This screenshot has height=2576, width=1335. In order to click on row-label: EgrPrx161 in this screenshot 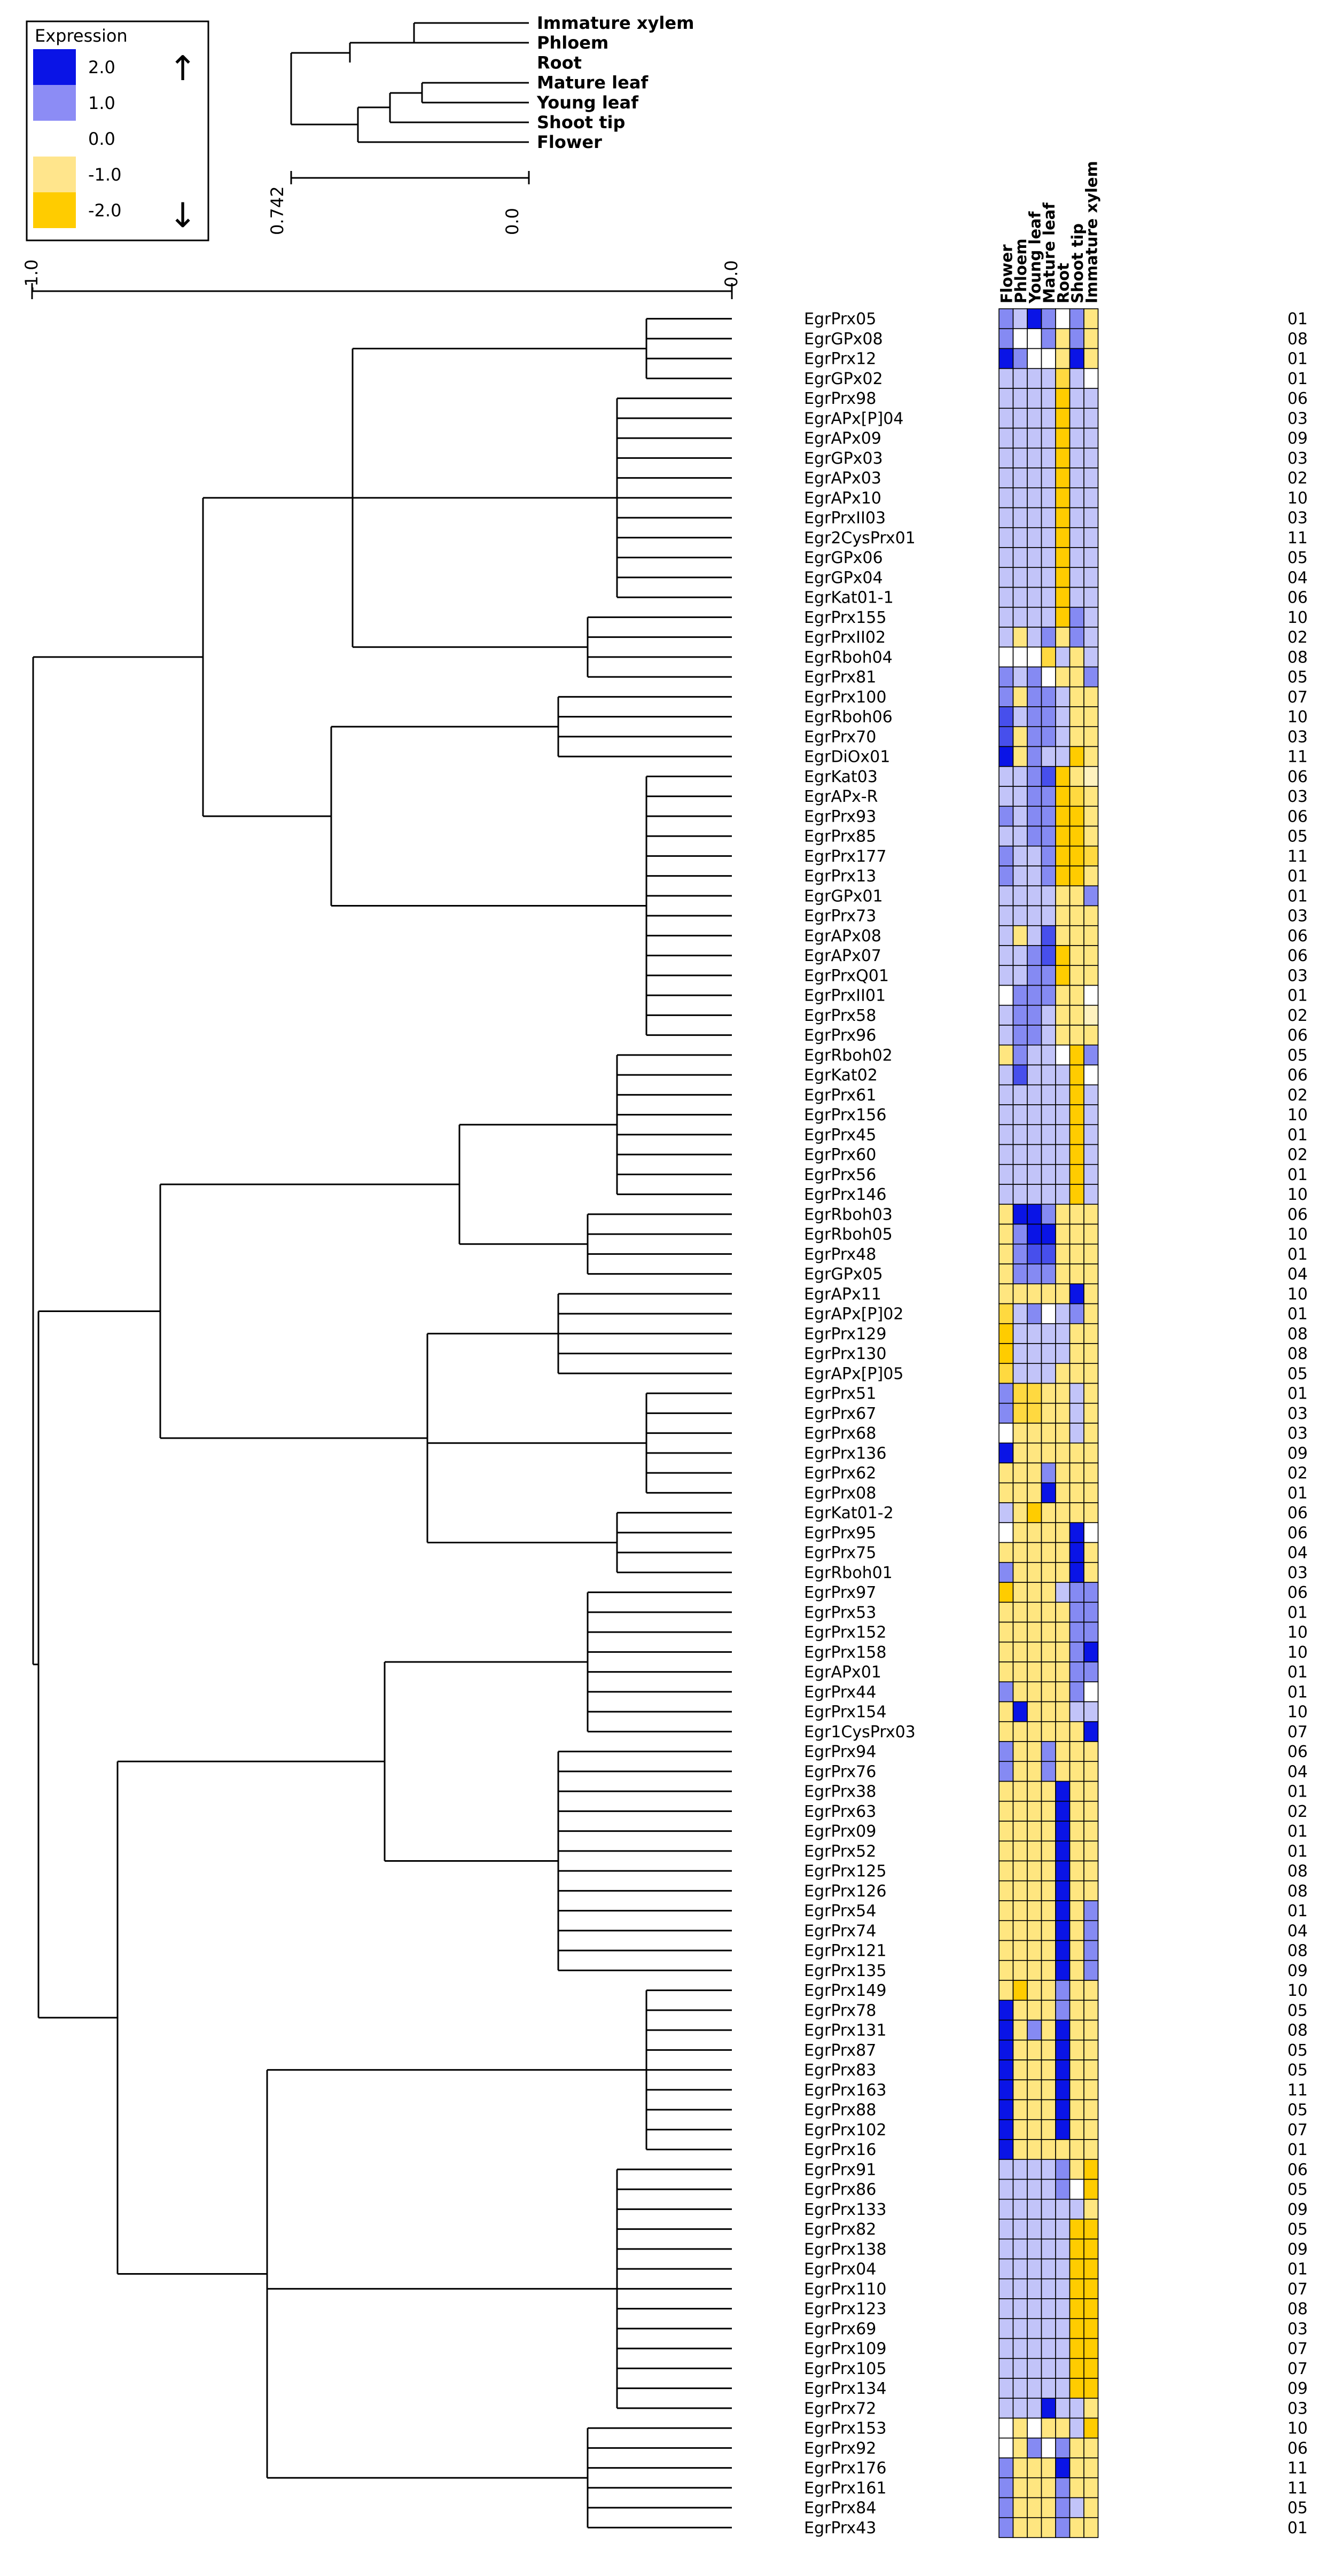, I will do `click(845, 2488)`.